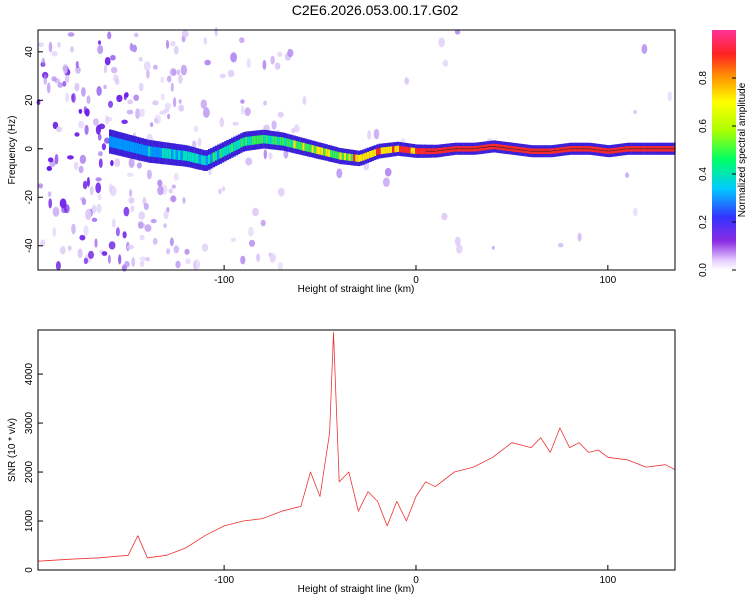  I want to click on colorbar-ticks: 0.0 0.2 0.4 0.6 0.8, so click(717, 174).